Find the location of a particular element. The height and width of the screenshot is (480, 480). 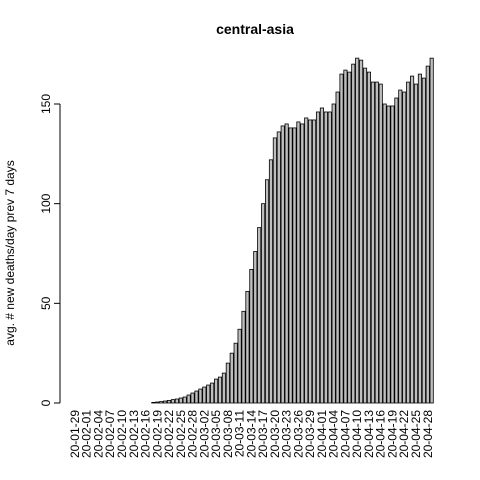

x-tick-label: 20-02-13 is located at coordinates (134, 434).